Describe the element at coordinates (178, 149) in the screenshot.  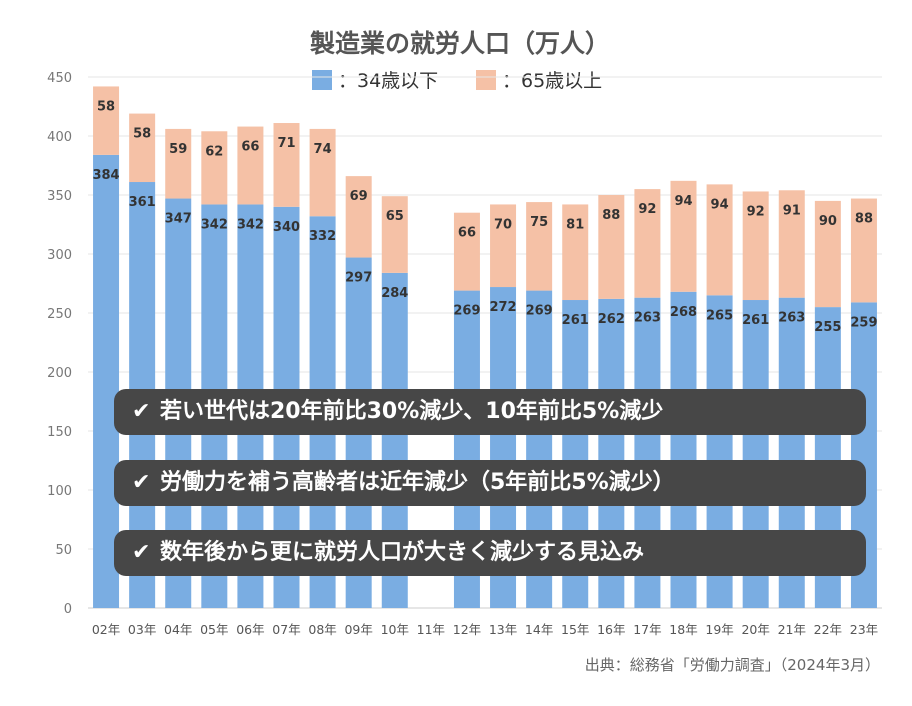
I see `data-label-65: 59` at that location.